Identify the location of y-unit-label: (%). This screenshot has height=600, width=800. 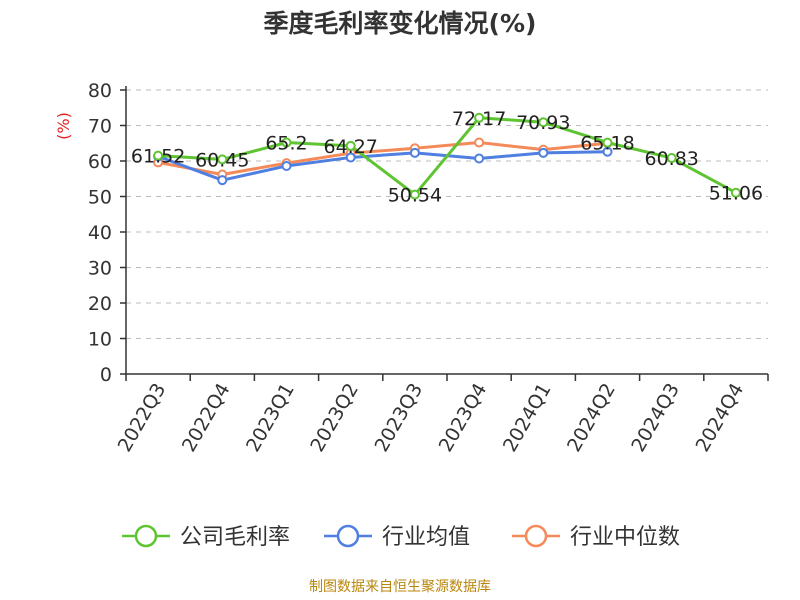
(63, 126).